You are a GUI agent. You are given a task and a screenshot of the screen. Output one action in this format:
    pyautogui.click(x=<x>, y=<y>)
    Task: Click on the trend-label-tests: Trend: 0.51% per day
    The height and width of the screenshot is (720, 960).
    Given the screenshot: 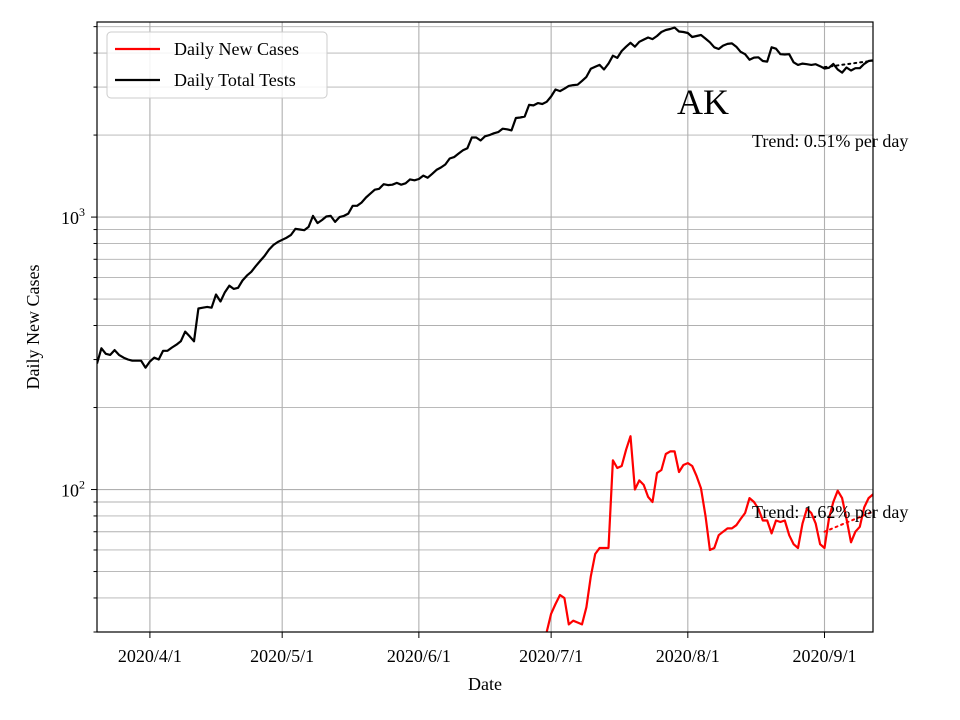 What is the action you would take?
    pyautogui.click(x=830, y=141)
    